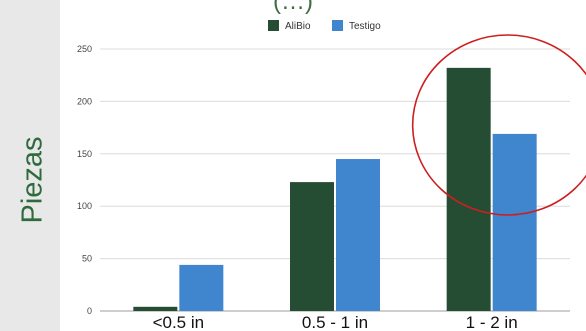 This screenshot has height=331, width=586. Describe the element at coordinates (84, 101) in the screenshot. I see `y-tick-label: 200` at that location.